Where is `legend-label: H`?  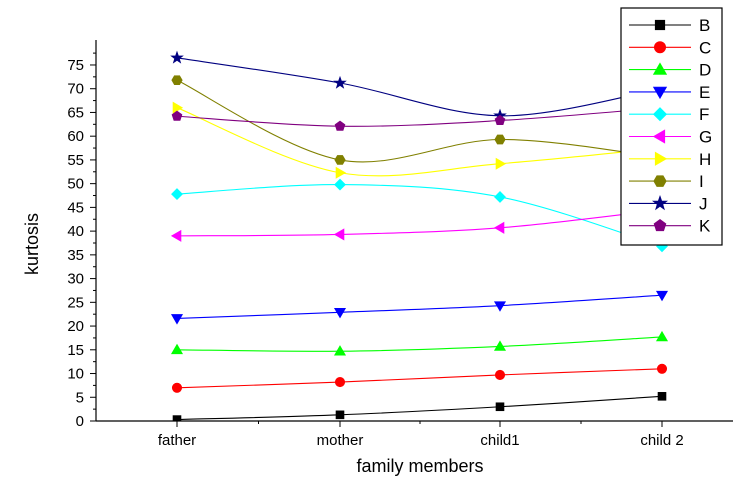 legend-label: H is located at coordinates (705, 159).